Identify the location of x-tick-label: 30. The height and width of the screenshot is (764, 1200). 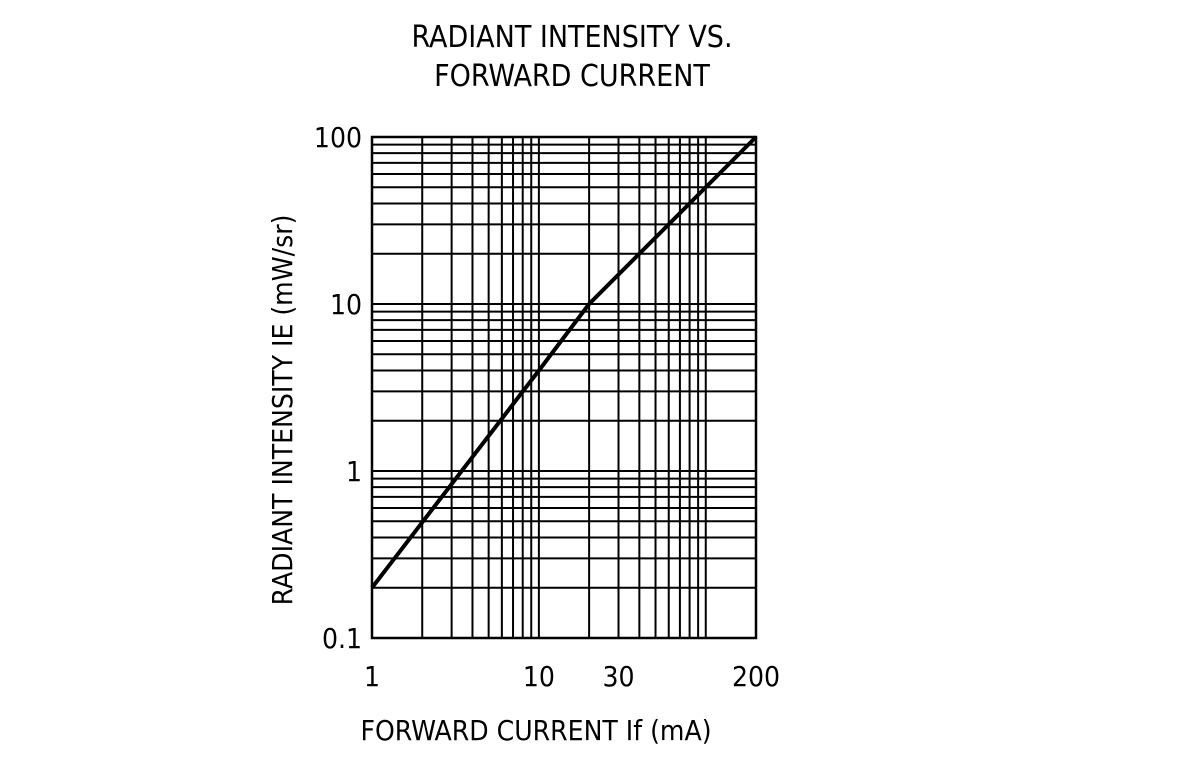
(618, 676).